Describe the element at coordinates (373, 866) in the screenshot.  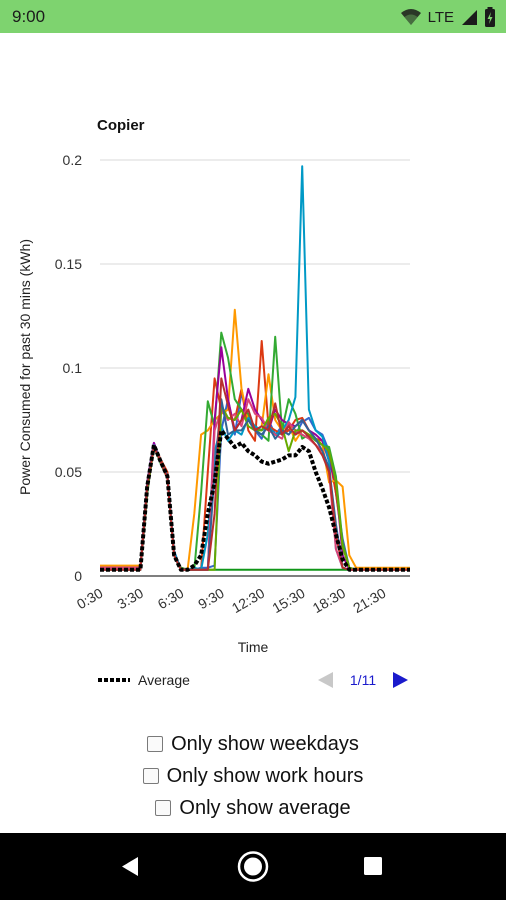
I see `recents-icon` at that location.